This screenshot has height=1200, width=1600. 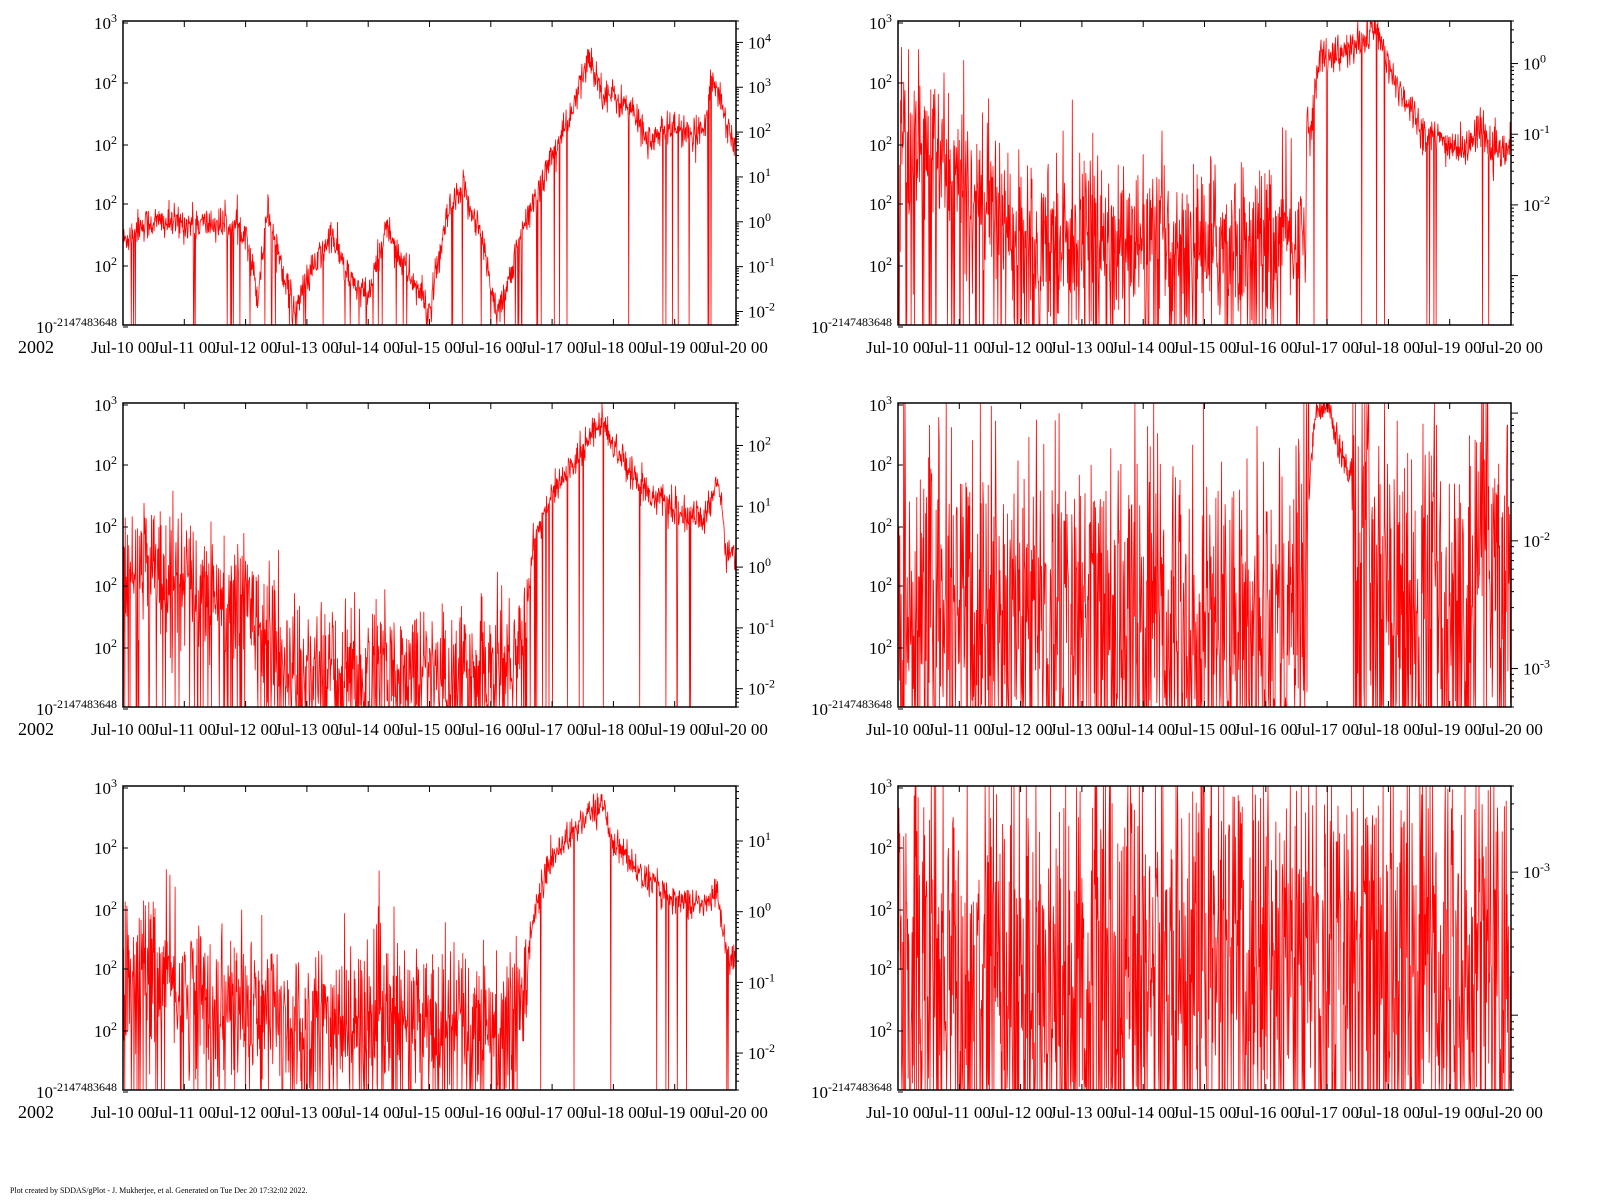 What do you see at coordinates (429, 942) in the screenshot?
I see `data-trace-row3-left` at bounding box center [429, 942].